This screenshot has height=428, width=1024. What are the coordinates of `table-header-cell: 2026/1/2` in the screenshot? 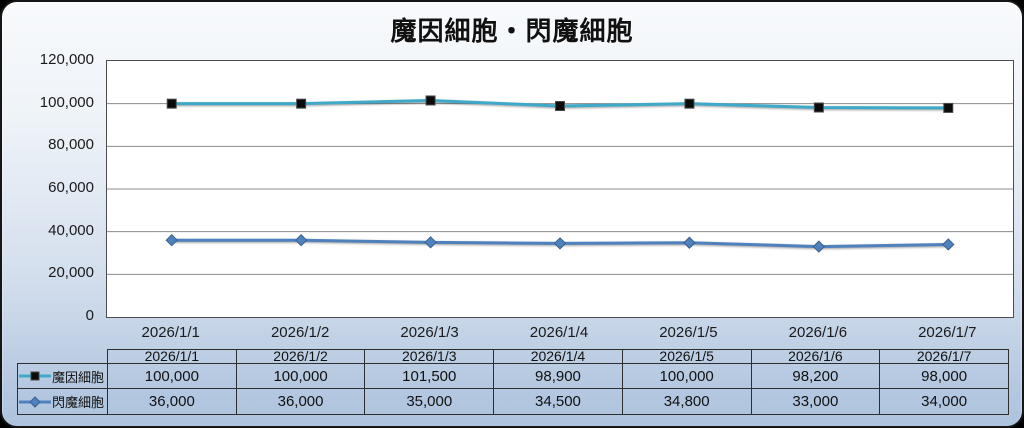 It's located at (300, 356).